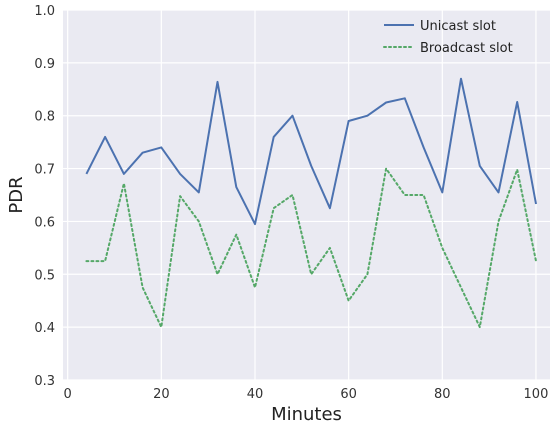 The height and width of the screenshot is (427, 553). Describe the element at coordinates (536, 394) in the screenshot. I see `x-tick-label: 100` at that location.